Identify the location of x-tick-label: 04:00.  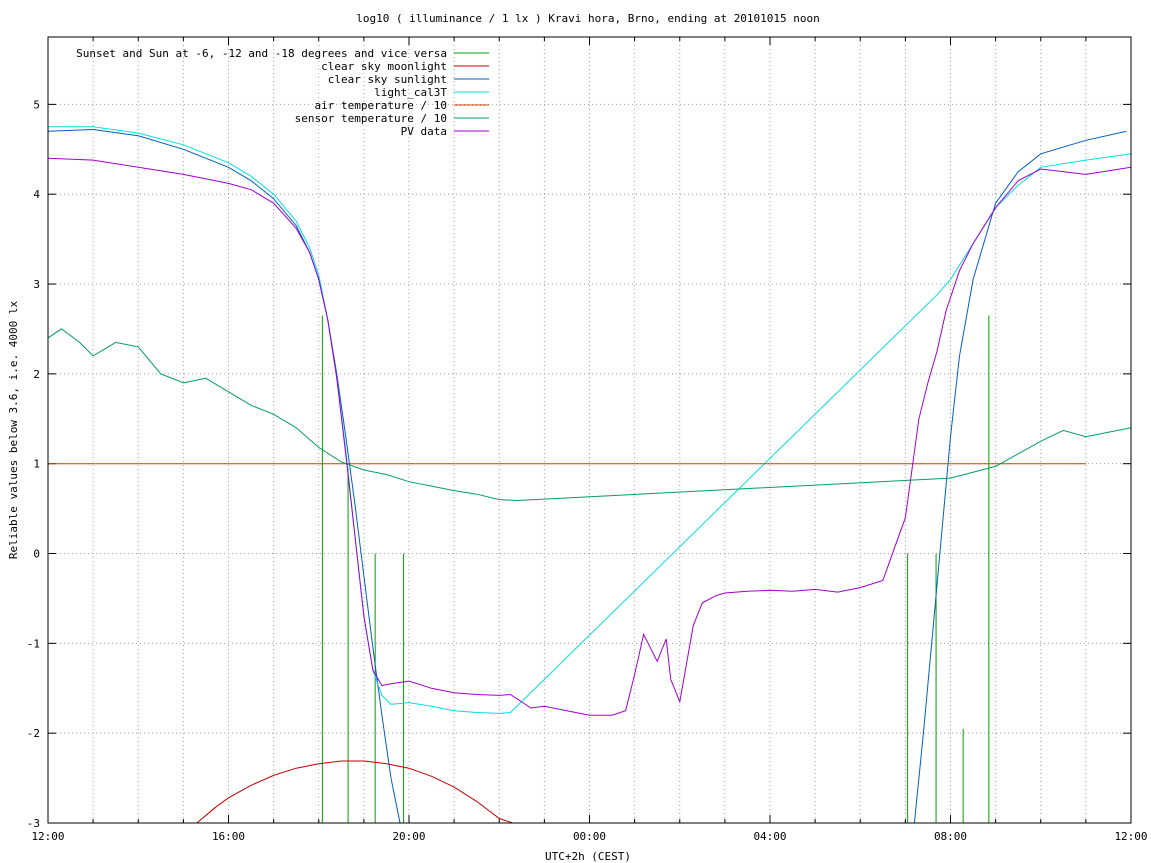
(769, 836).